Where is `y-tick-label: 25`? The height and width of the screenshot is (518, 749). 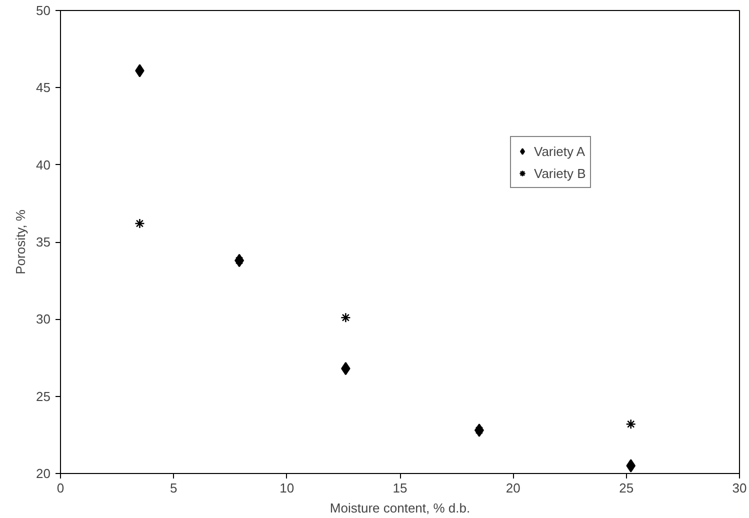 y-tick-label: 25 is located at coordinates (43, 396).